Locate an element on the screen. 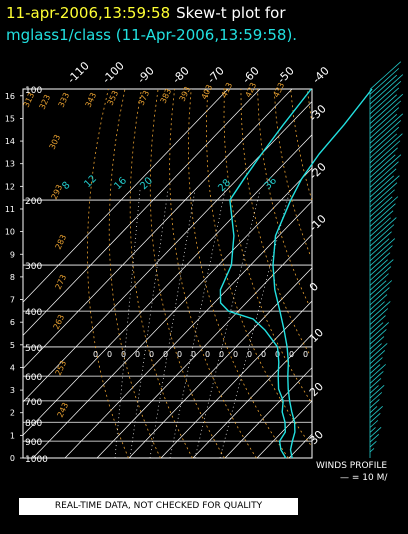  mixing-ratio-label: 12 is located at coordinates (90, 181).